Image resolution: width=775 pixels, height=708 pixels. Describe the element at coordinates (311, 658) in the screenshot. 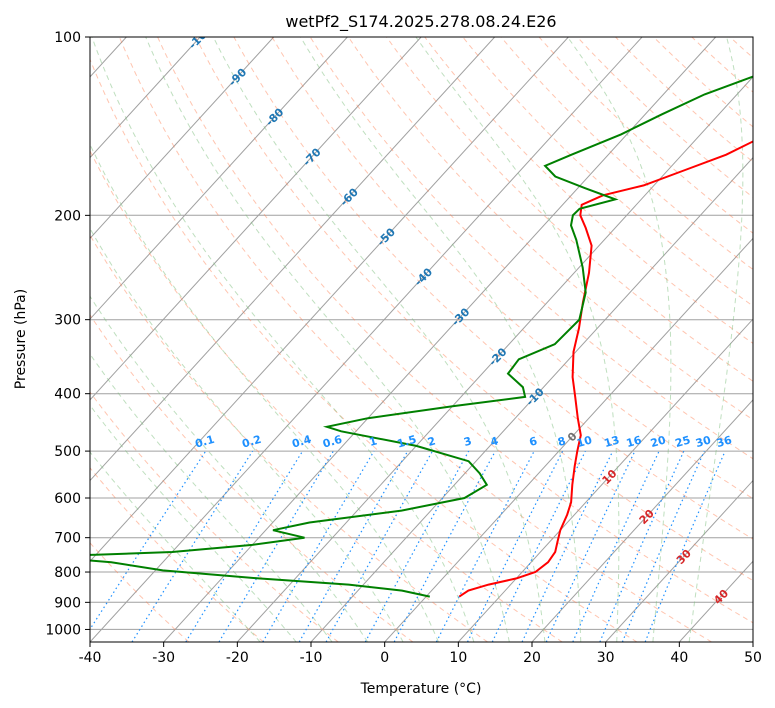

I see `x-tick-label: -10` at that location.